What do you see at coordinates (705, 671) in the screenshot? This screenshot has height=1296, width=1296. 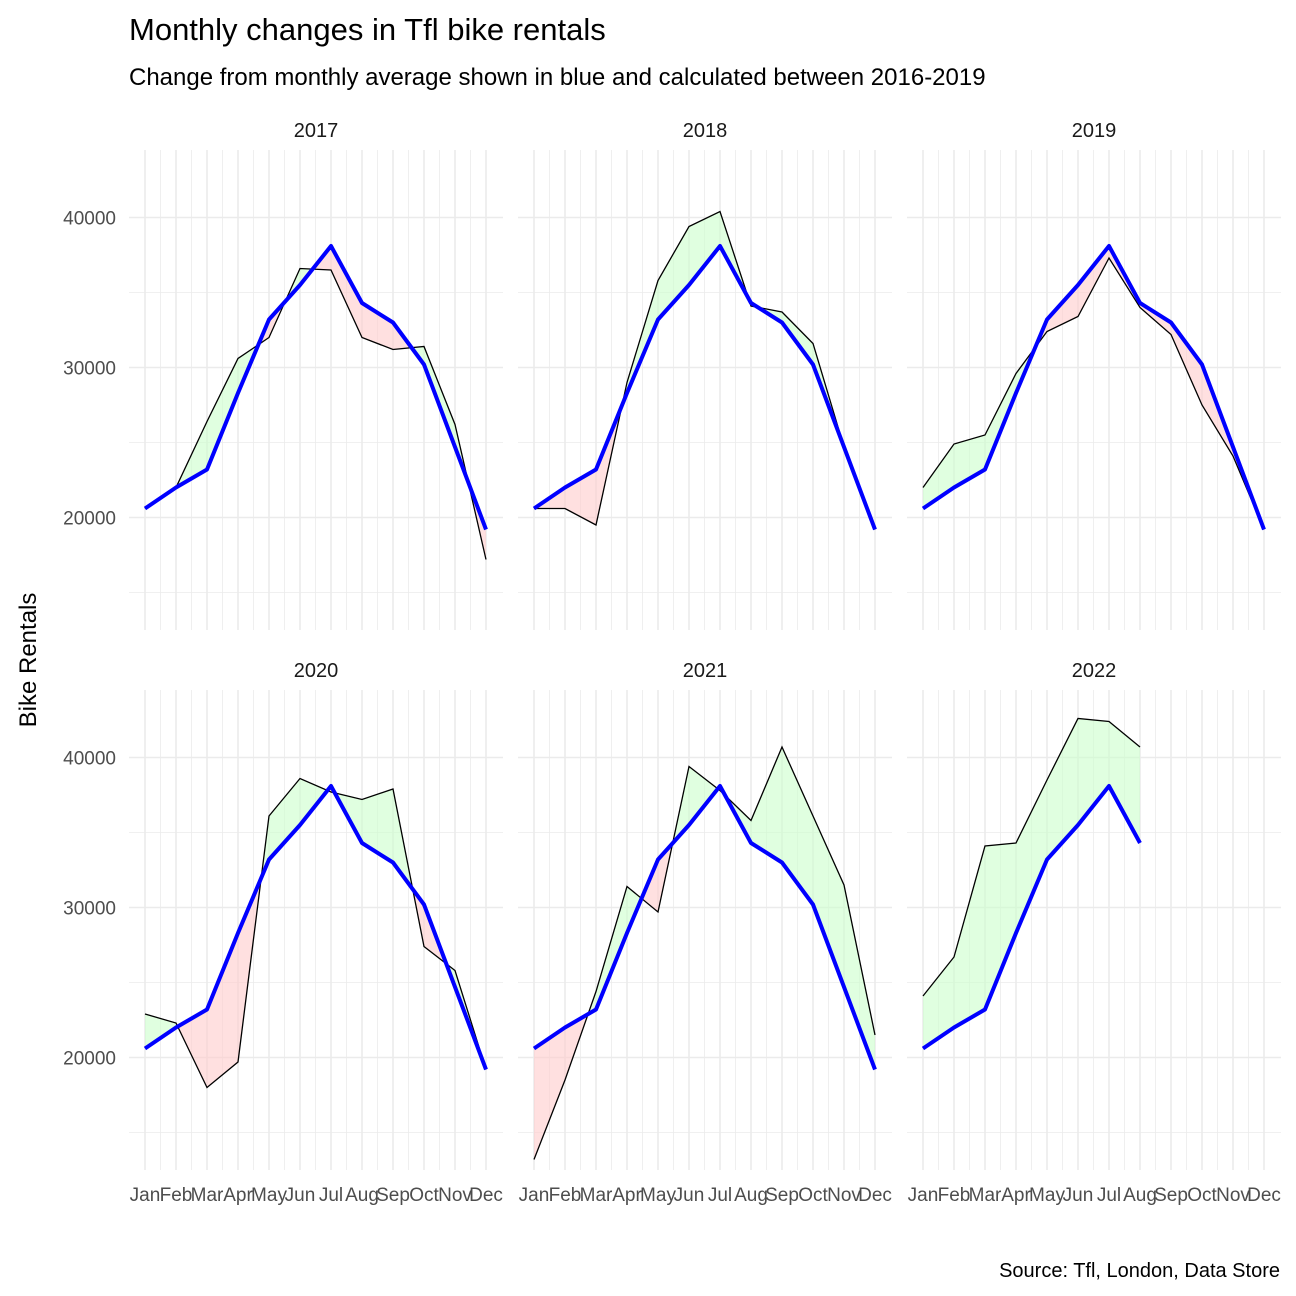 I see `panel-title: 2021` at bounding box center [705, 671].